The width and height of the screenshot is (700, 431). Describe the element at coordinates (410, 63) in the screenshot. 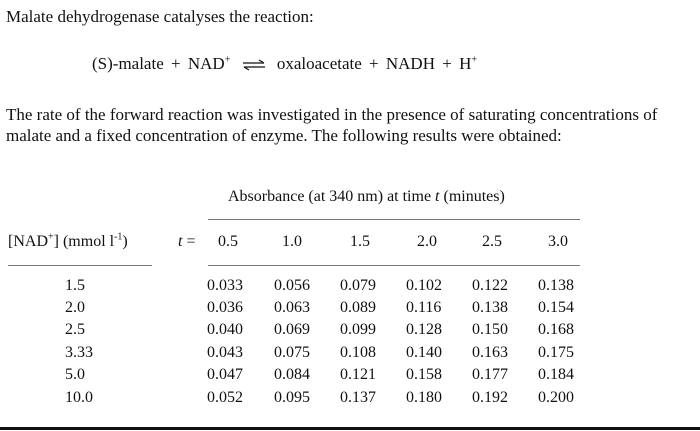

I see `product-nadh: NADH` at that location.